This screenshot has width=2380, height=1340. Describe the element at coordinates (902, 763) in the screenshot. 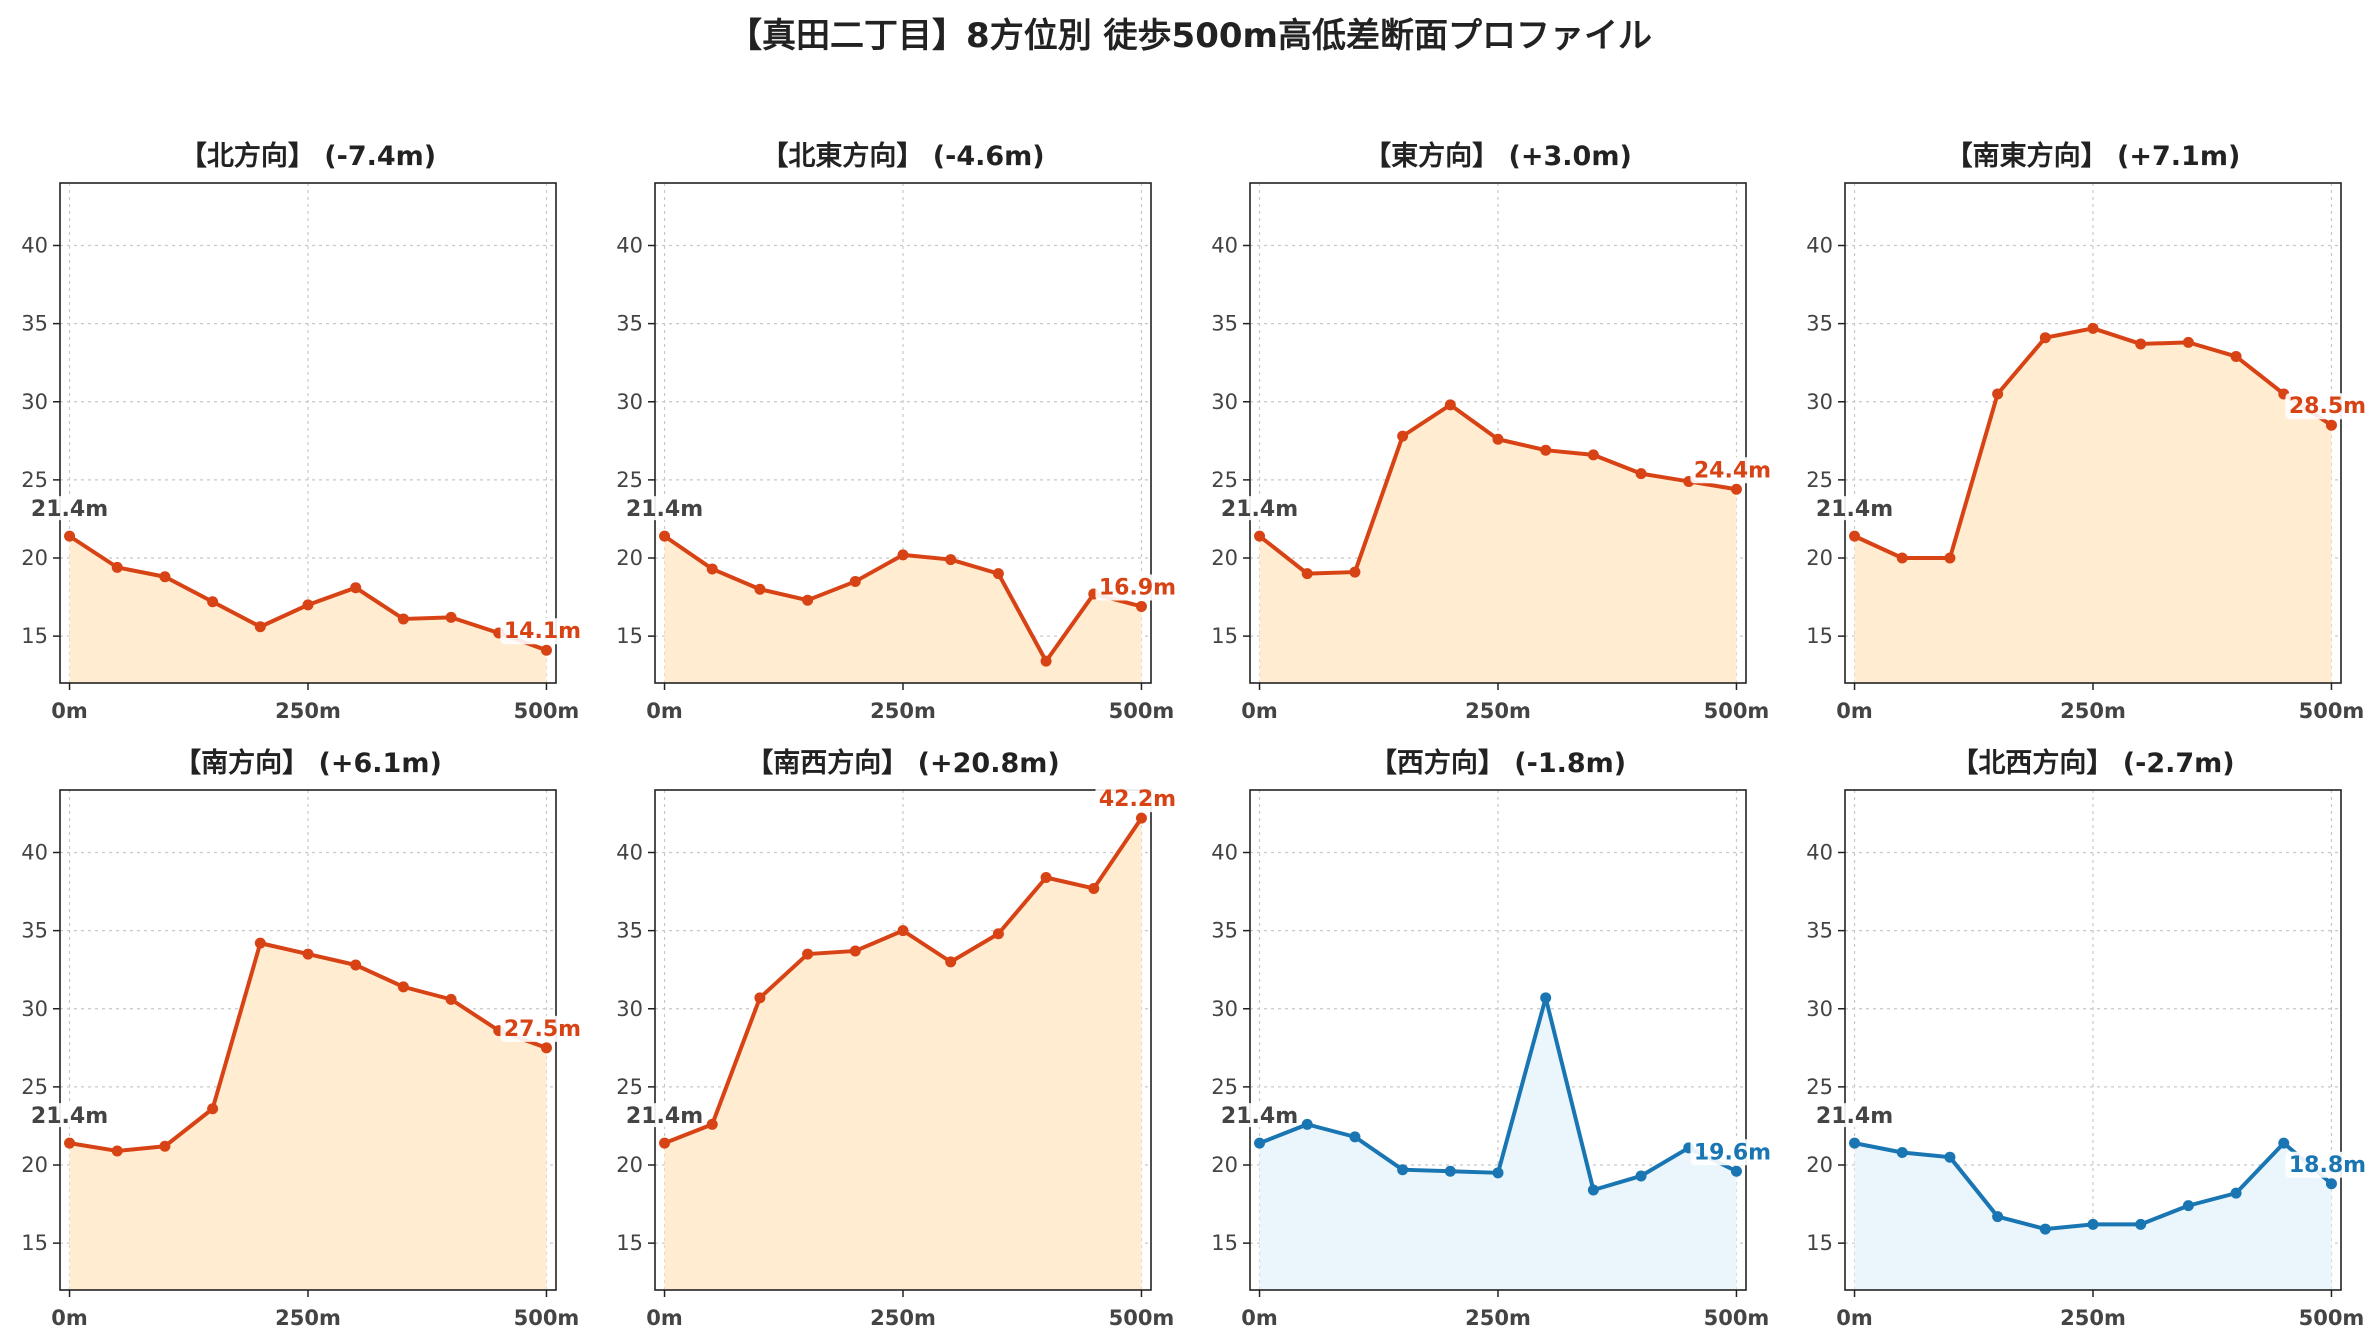

I see `subplot-title: 【南西方向】 (+20.8m)` at that location.